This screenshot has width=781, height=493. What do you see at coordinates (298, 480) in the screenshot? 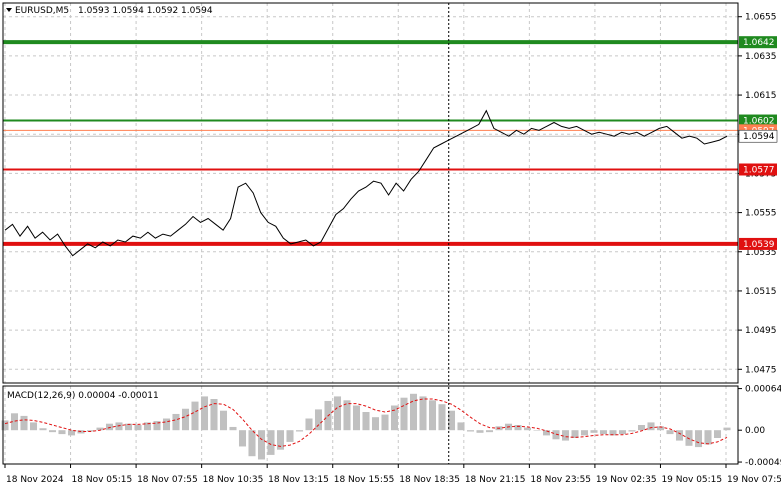
I see `time-tick-label: 18 Nov 13:15` at bounding box center [298, 480].